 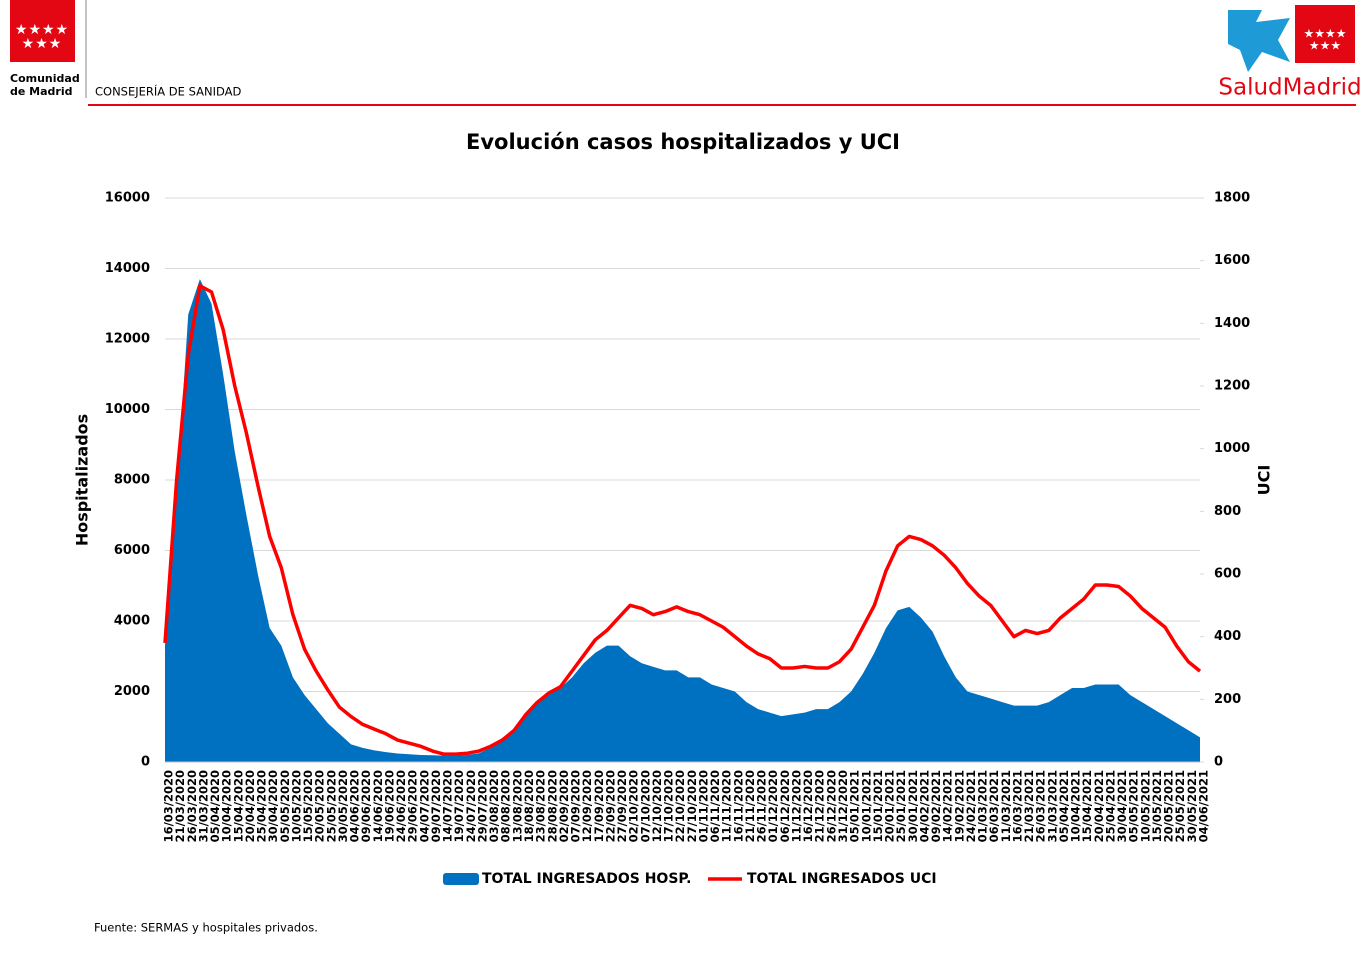 What do you see at coordinates (586, 879) in the screenshot?
I see `legend-label: TOTAL INGRESADOS HOSP.` at bounding box center [586, 879].